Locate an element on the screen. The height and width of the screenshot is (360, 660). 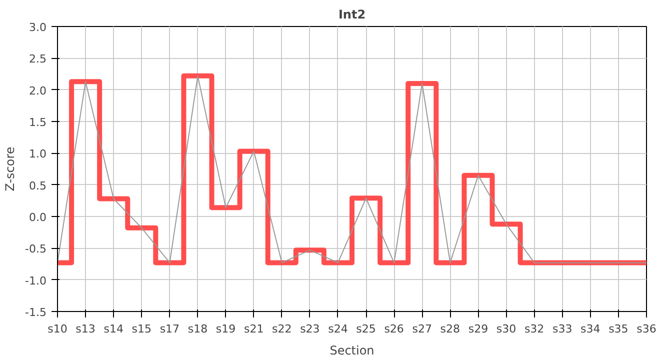
x-tick-label: s10 is located at coordinates (58, 329).